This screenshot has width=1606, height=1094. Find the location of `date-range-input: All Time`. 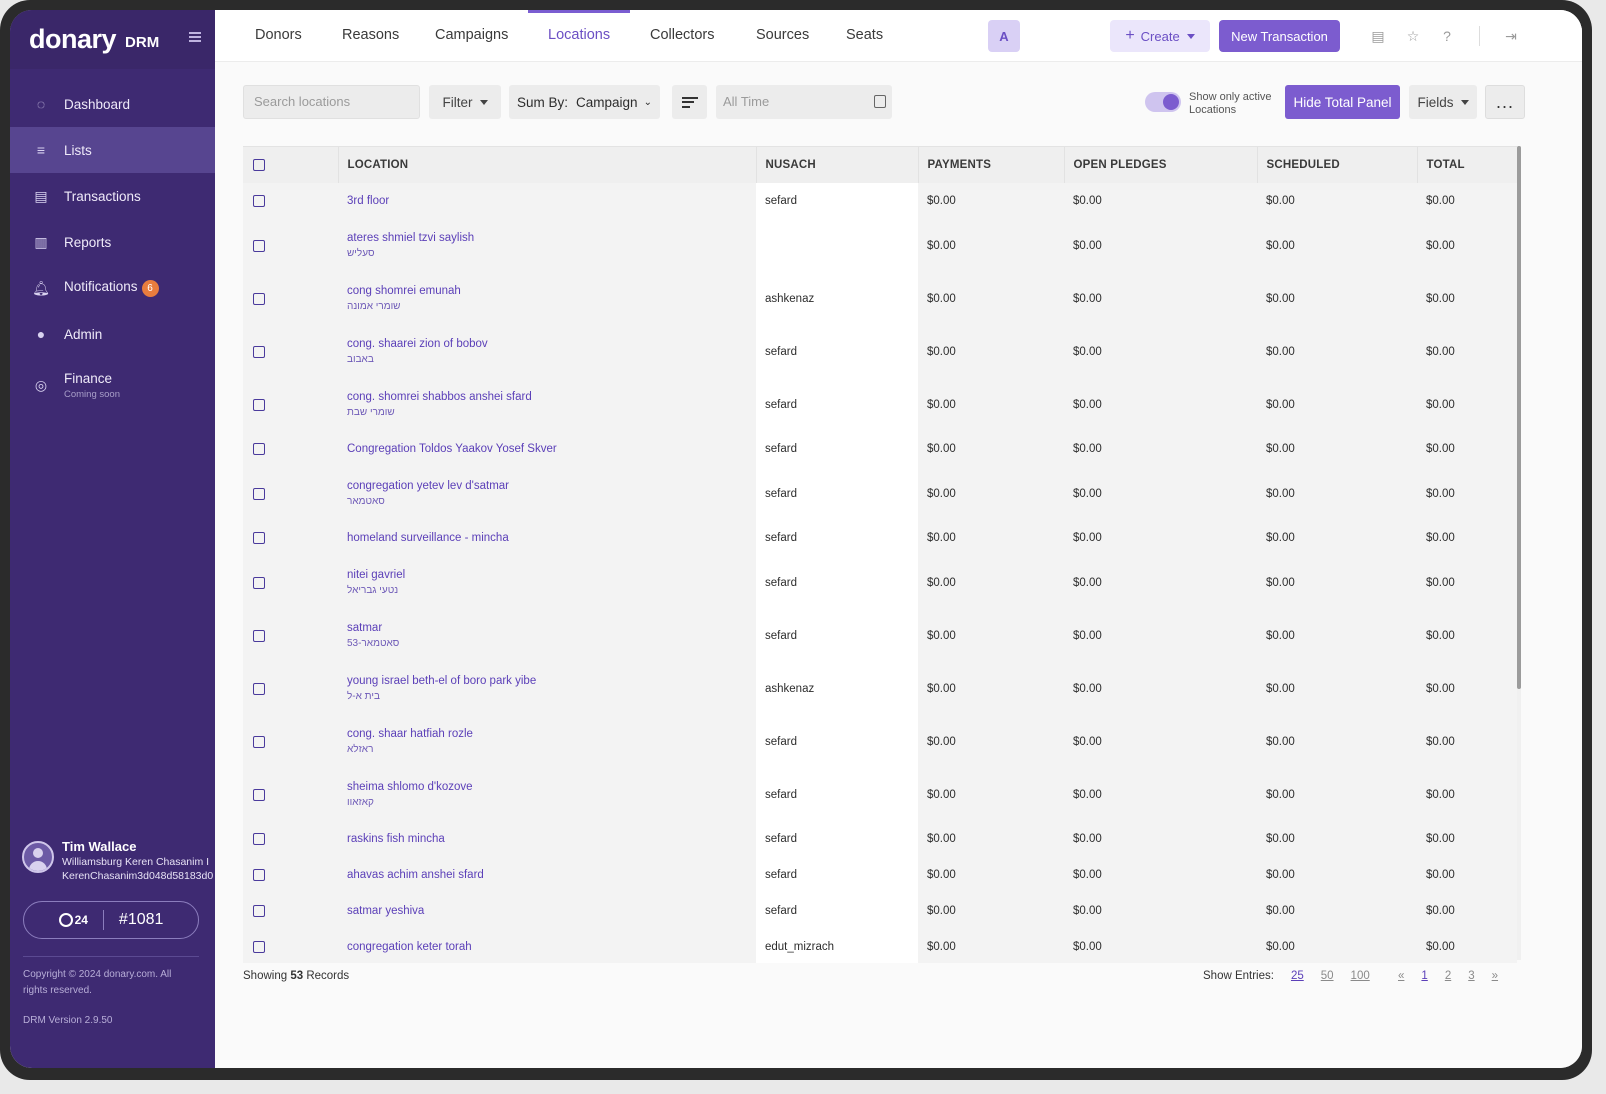

date-range-input: All Time is located at coordinates (804, 102).